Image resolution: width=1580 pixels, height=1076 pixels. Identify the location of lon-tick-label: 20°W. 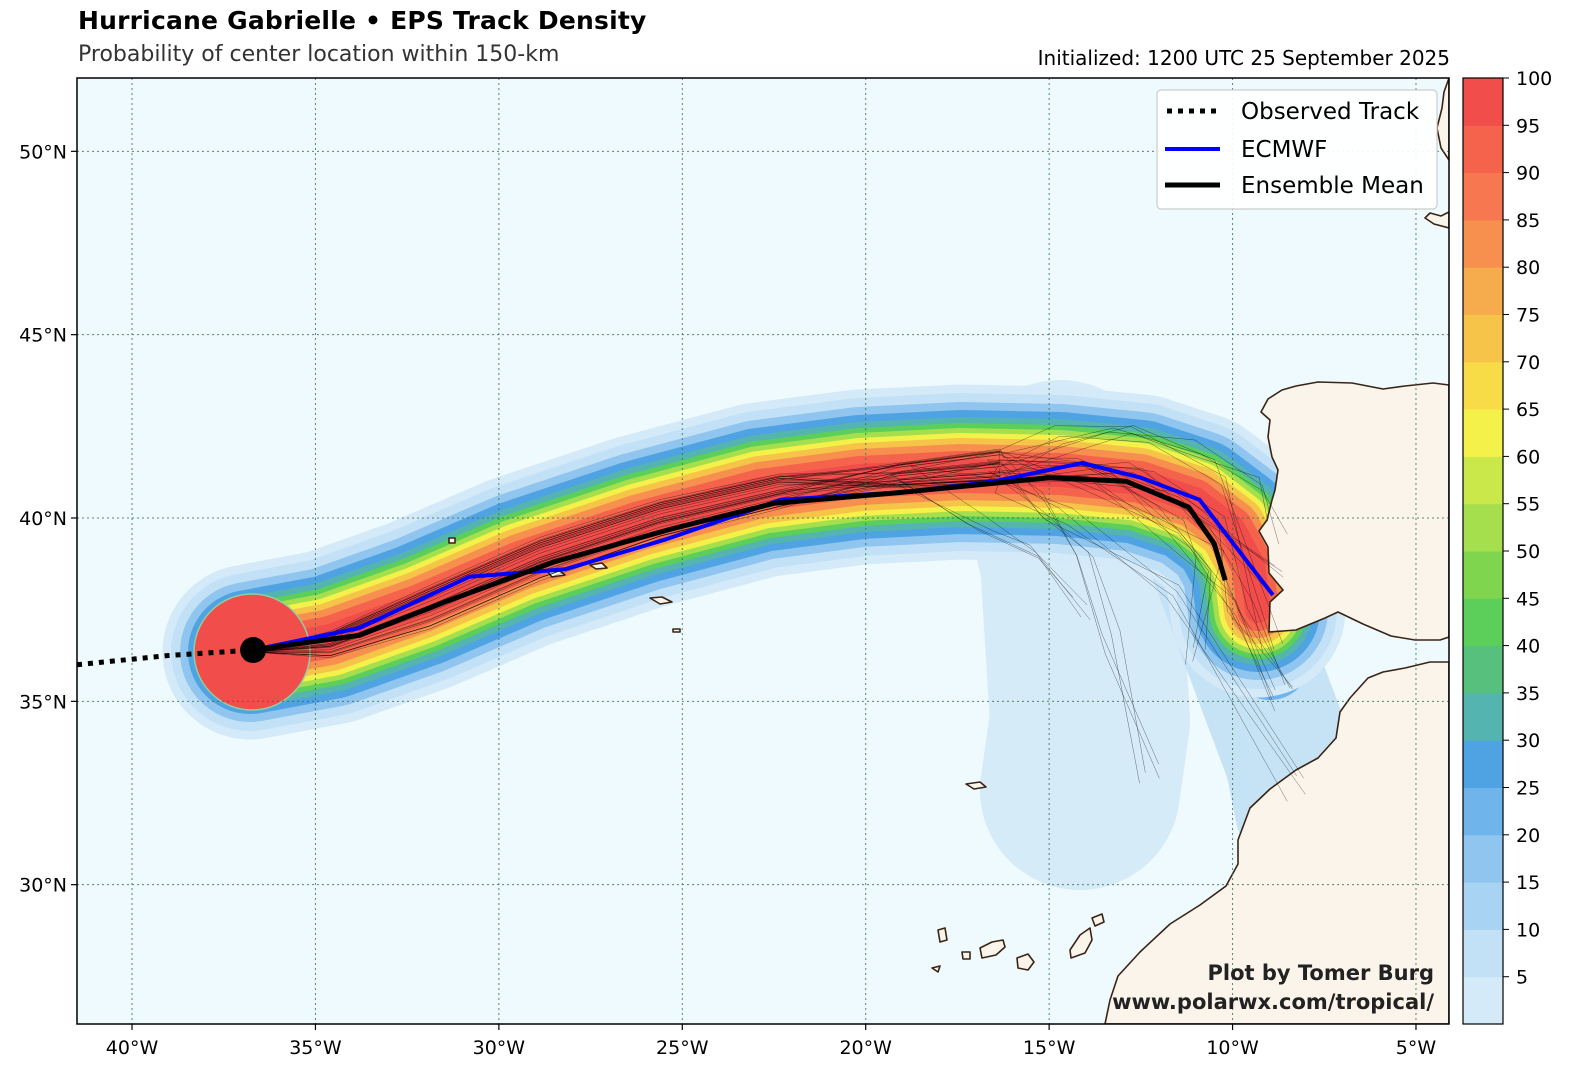
(865, 1048).